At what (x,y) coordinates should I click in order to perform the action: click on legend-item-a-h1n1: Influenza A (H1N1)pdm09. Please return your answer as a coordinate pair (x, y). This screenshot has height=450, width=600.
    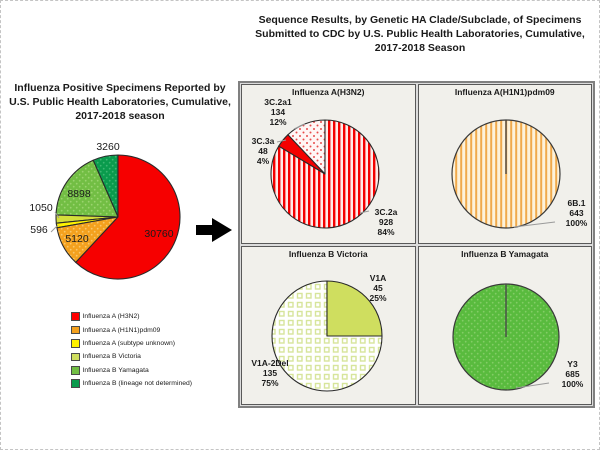
    Looking at the image, I should click on (131, 329).